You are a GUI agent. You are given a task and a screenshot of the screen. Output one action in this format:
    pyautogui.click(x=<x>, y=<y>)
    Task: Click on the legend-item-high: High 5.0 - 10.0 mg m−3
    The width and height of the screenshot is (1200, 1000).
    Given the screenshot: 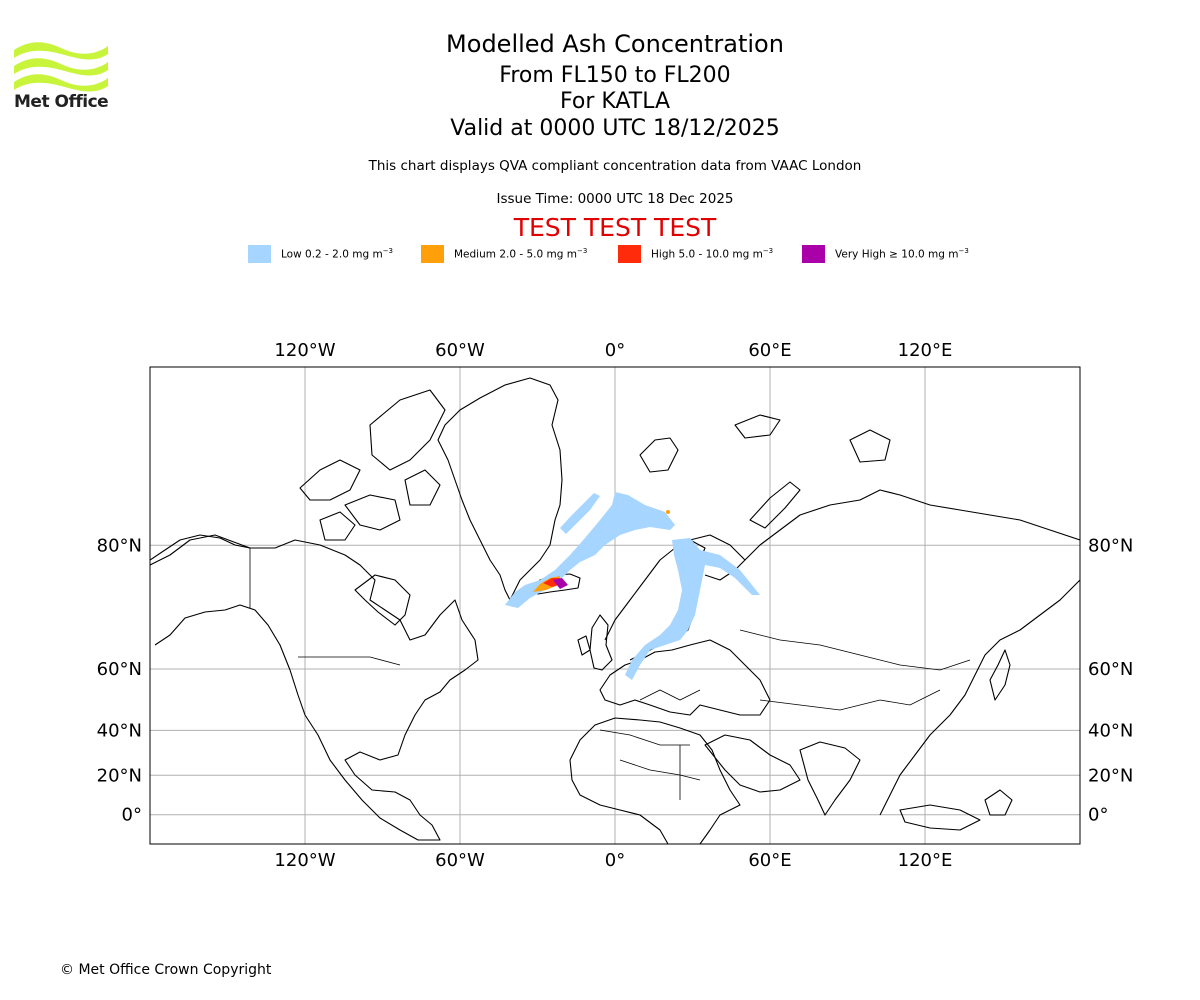 What is the action you would take?
    pyautogui.click(x=695, y=254)
    